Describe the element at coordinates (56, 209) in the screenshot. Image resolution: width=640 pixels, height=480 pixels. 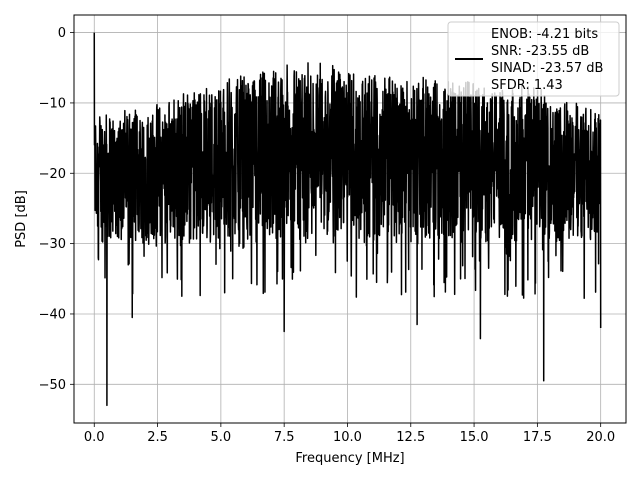
I see `y-axis-ticks: 0 −10 −20 −30 −40 −50` at that location.